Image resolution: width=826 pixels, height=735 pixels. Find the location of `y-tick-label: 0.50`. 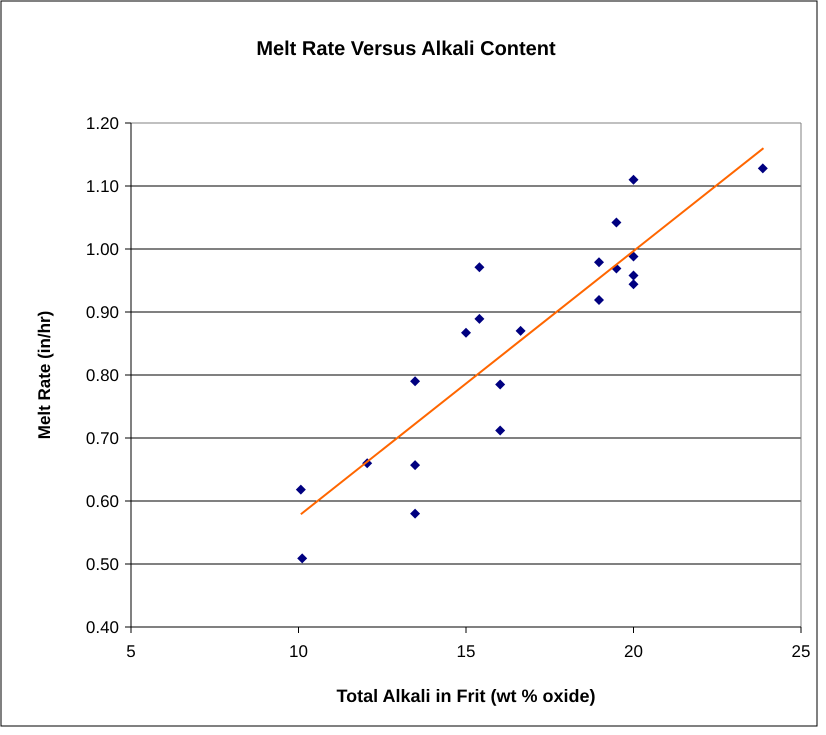

y-tick-label: 0.50 is located at coordinates (102, 564).